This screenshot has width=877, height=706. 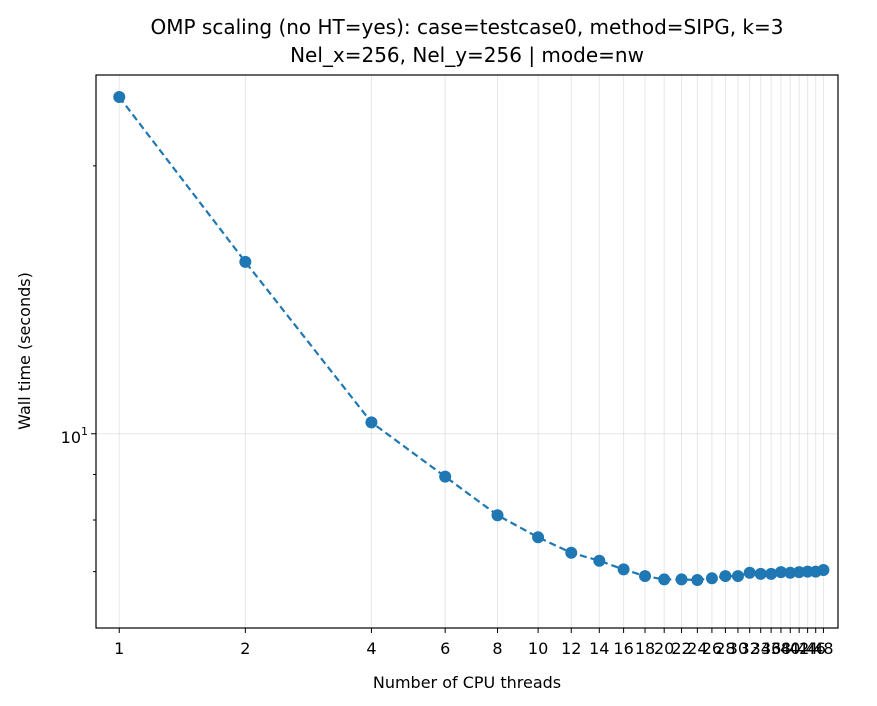 What do you see at coordinates (750, 648) in the screenshot?
I see `x-tick-label: 32` at bounding box center [750, 648].